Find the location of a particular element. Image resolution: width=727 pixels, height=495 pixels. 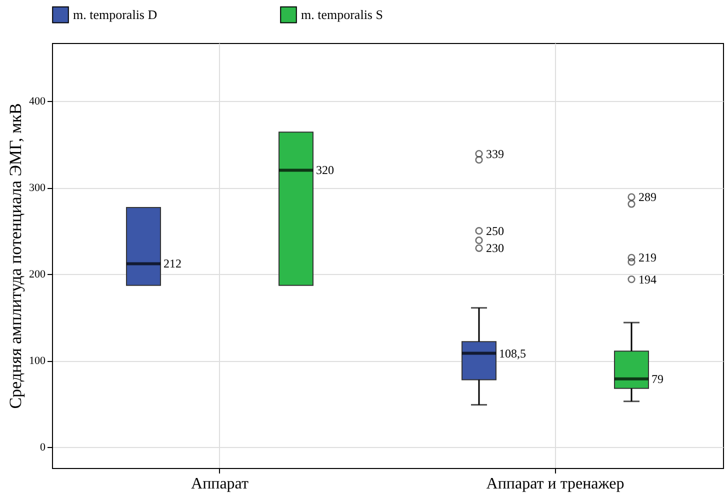

annotation: 79 is located at coordinates (658, 379).